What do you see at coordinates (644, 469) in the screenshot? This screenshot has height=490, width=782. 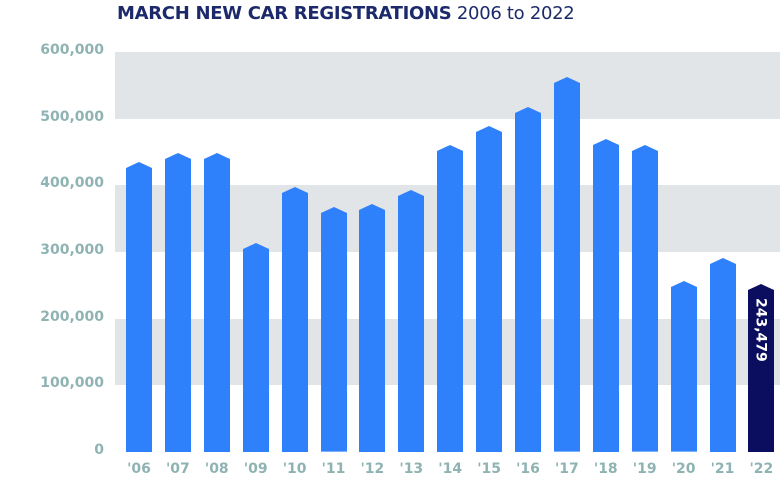 I see `x-tick-label: '19` at bounding box center [644, 469].